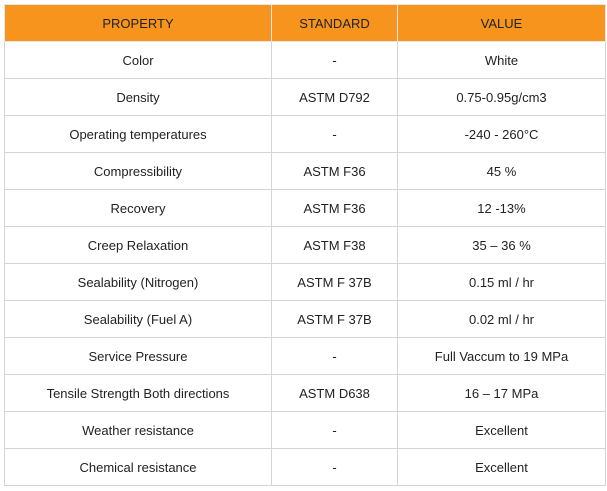 The image size is (607, 491). Describe the element at coordinates (501, 245) in the screenshot. I see `value-cell: 35 – 36 %` at that location.